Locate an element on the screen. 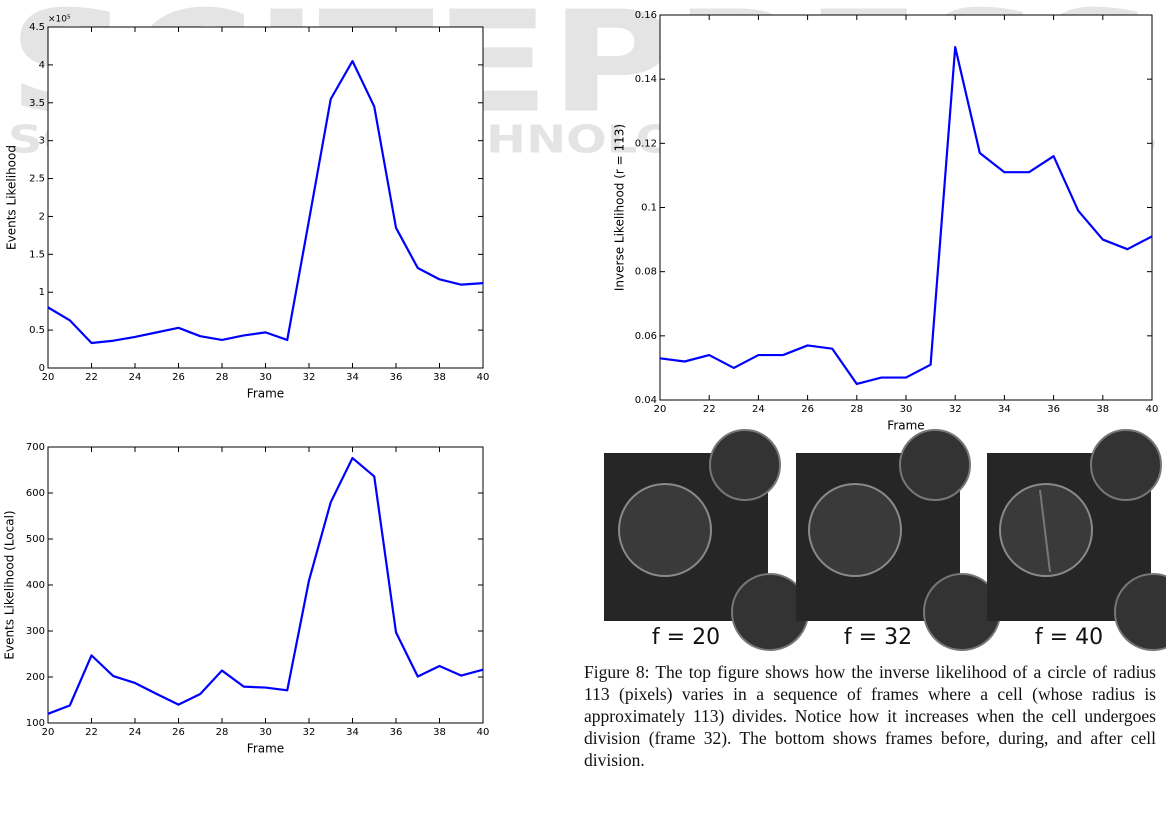  y-tick-label: 1.5 is located at coordinates (37, 254).